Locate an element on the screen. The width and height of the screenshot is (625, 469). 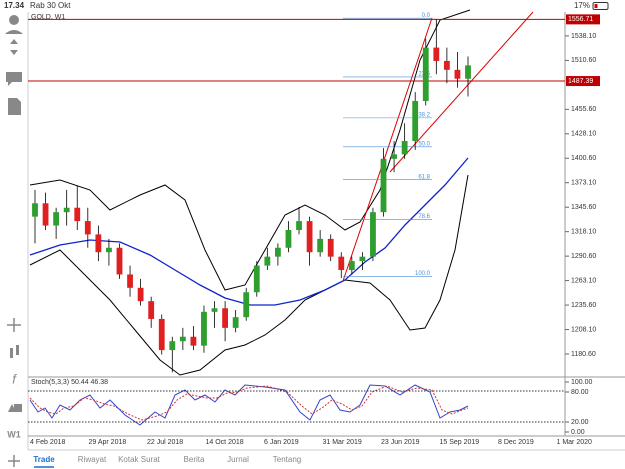
x-tick-label: 6 Jan 2019 is located at coordinates (281, 442).